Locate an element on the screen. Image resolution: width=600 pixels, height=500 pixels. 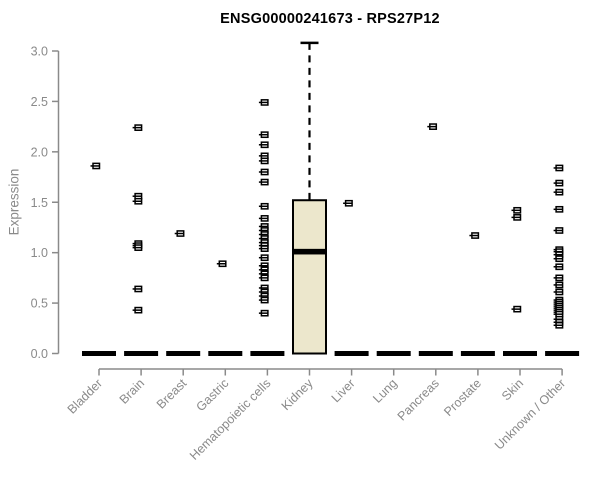
x-tick-label: Pancreas is located at coordinates (418, 399).